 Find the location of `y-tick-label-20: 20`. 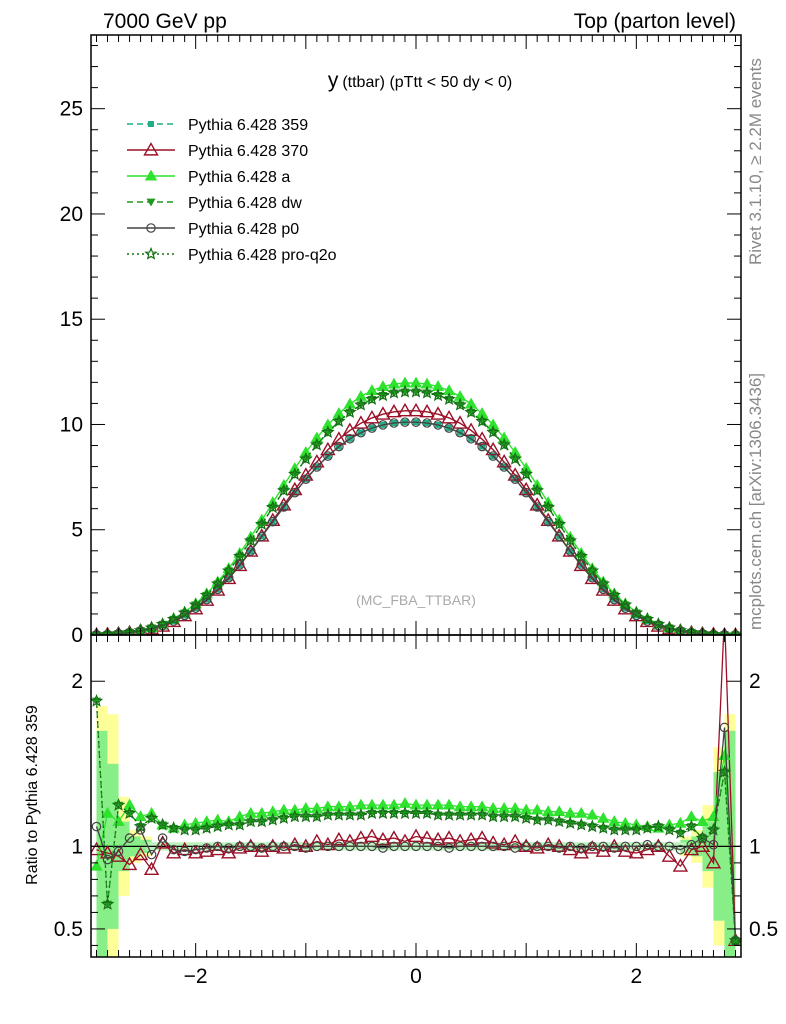

y-tick-label-20: 20 is located at coordinates (71, 214).